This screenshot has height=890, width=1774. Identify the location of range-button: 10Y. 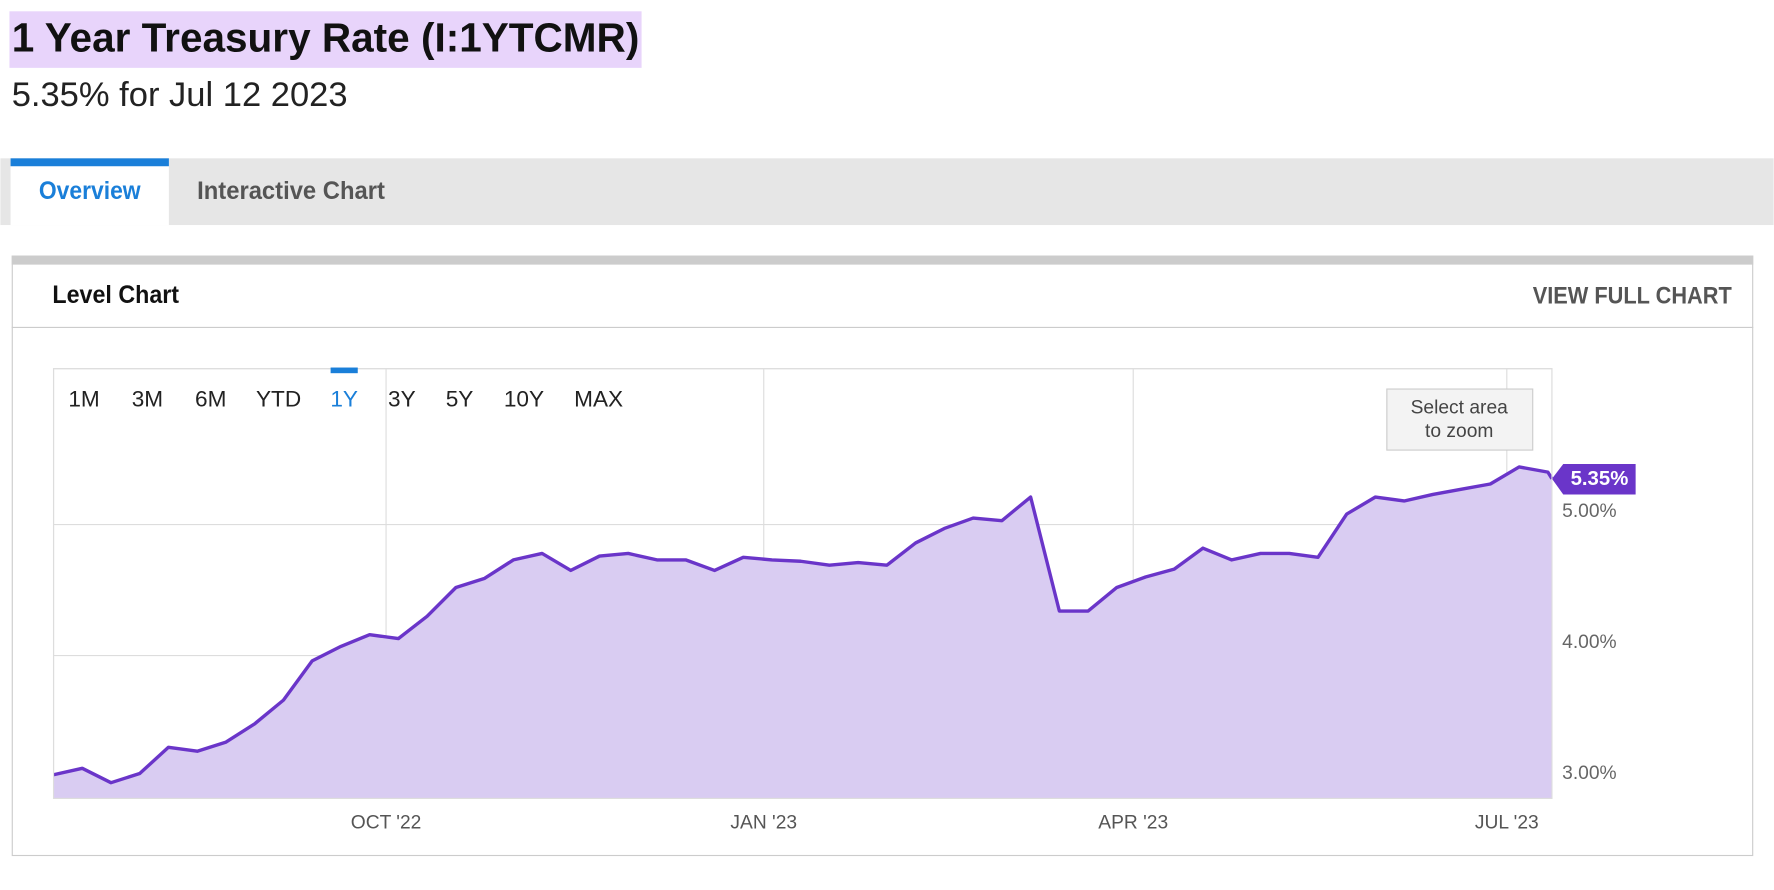
(524, 398).